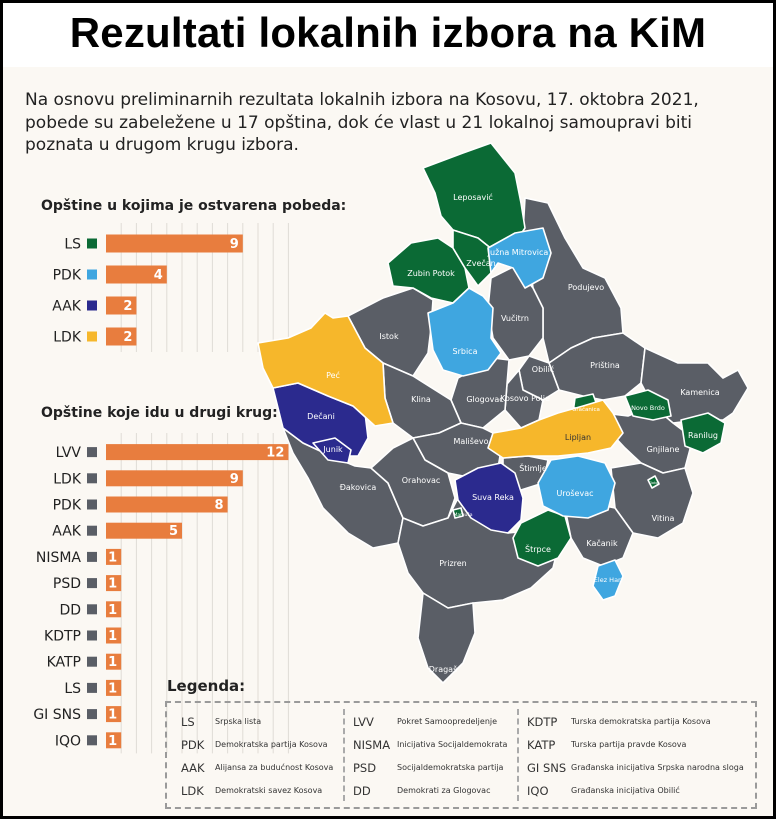  I want to click on map-label-podujevo: Podujevo, so click(586, 287).